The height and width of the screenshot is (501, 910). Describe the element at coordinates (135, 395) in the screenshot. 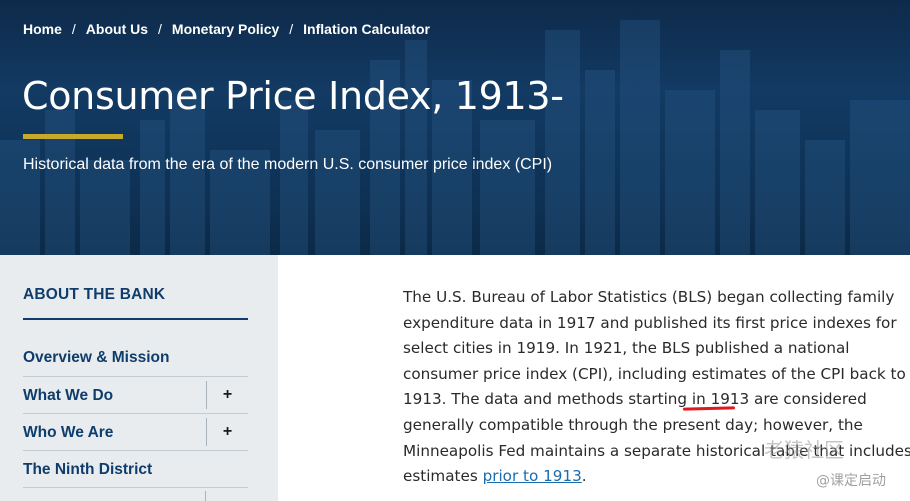

I see `sidebar-item-what-we-do: What We Do +` at that location.